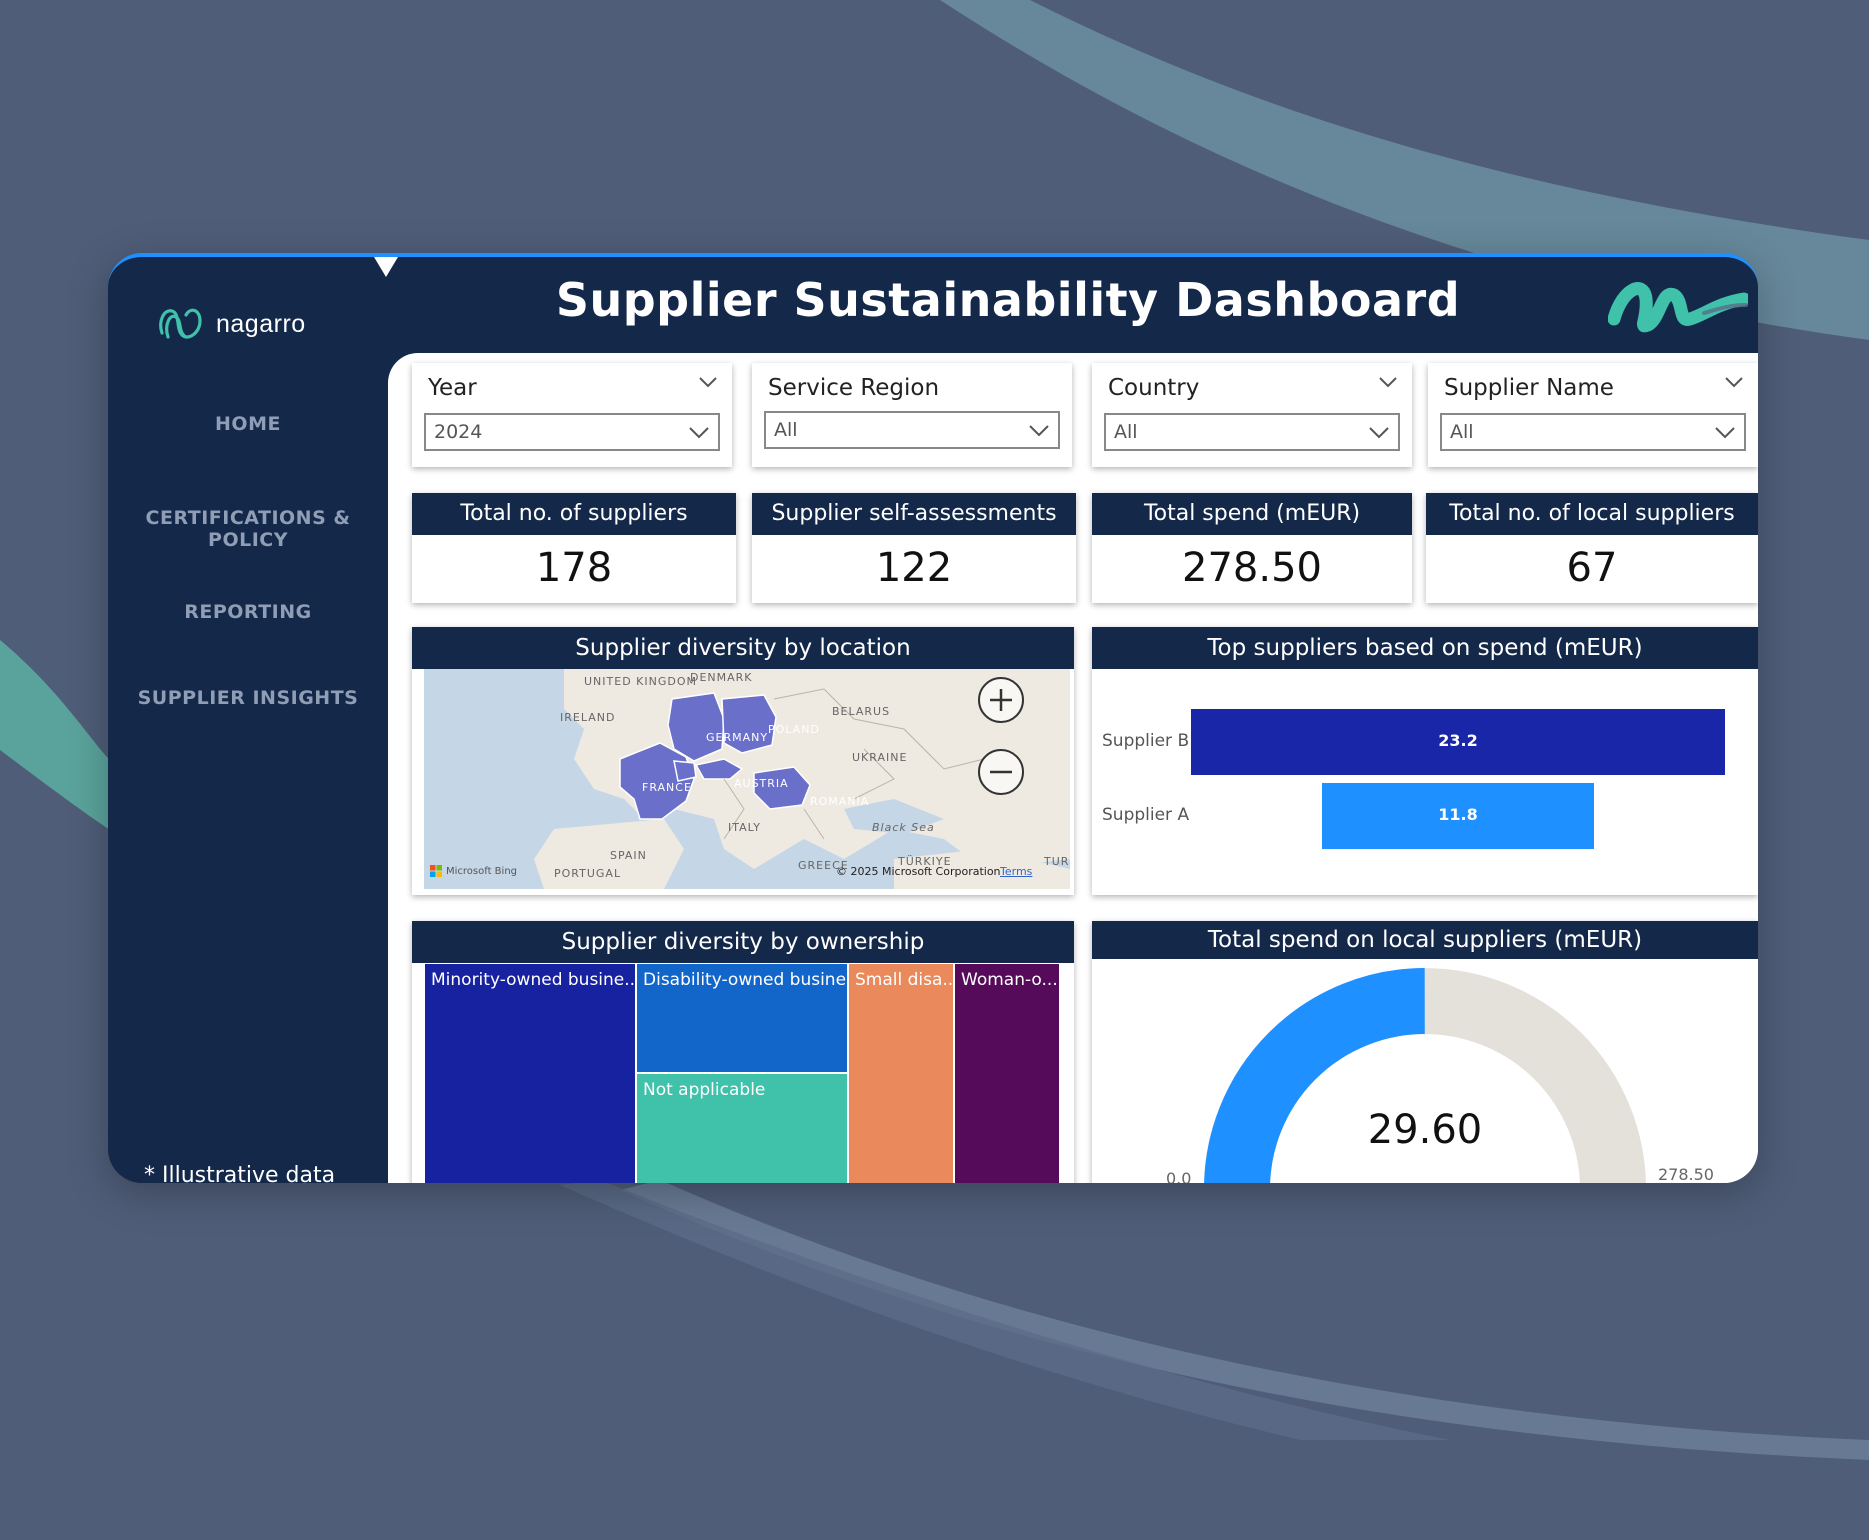 The height and width of the screenshot is (1540, 1869). Describe the element at coordinates (721, 677) in the screenshot. I see `map-label: DENMARK` at that location.